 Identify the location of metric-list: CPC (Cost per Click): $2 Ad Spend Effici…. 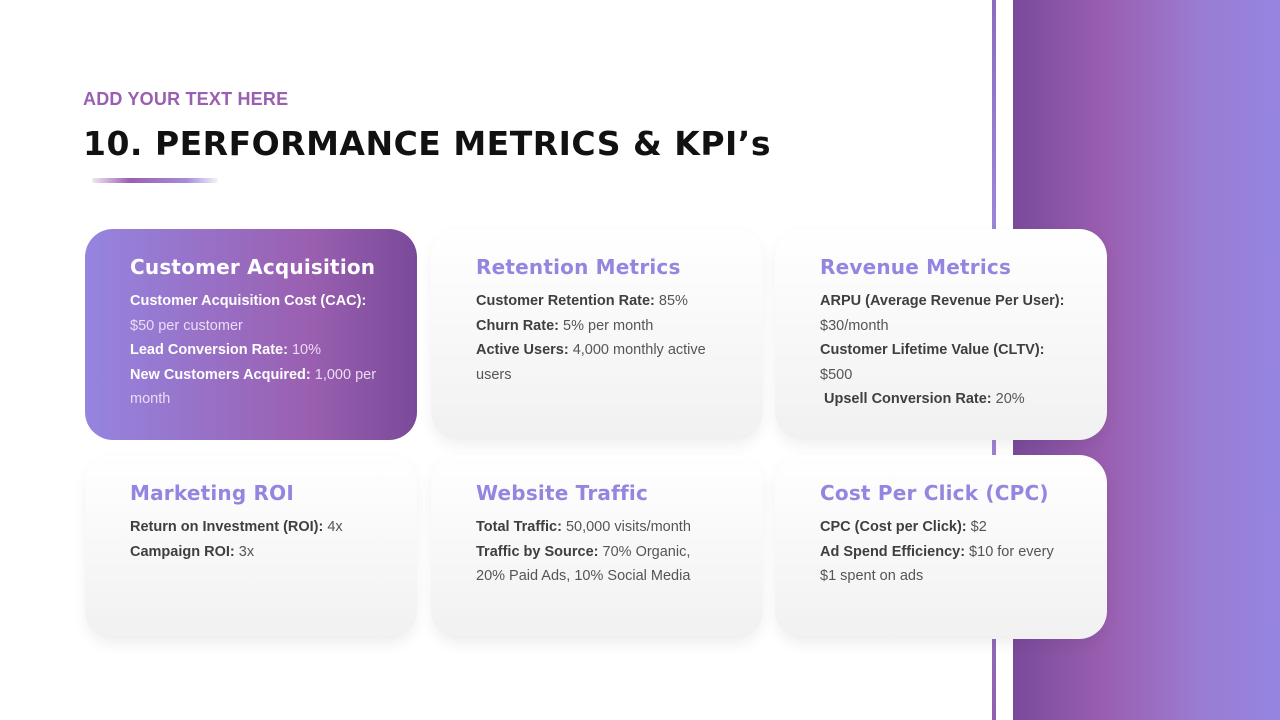
(943, 552).